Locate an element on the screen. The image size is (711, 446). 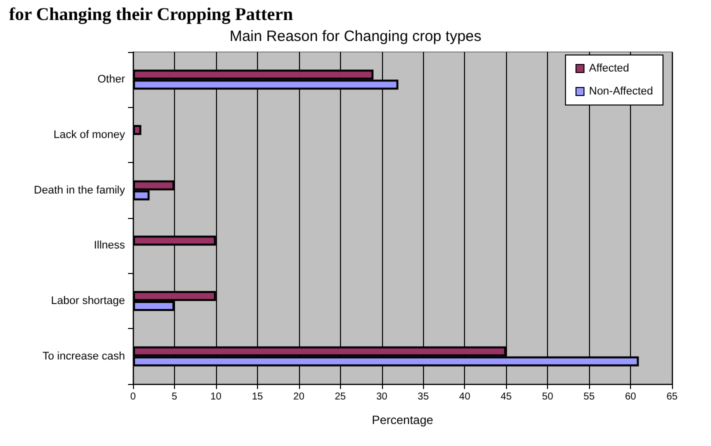
x-tick-label: 50 is located at coordinates (548, 397).